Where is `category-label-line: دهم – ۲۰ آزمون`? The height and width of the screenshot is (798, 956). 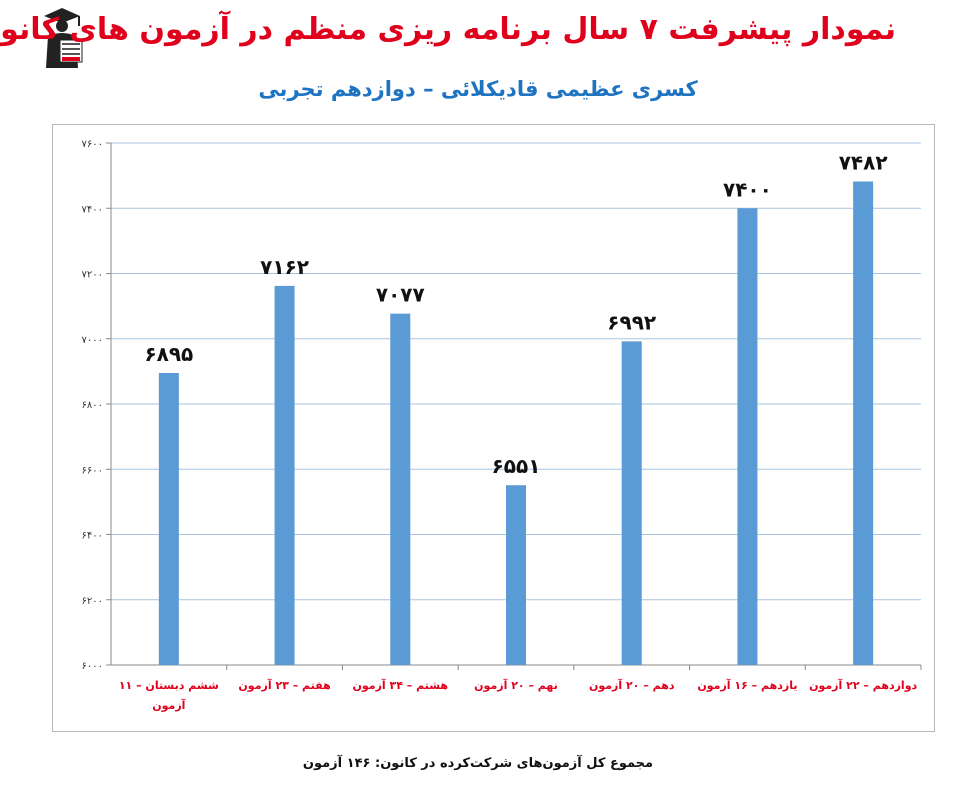
category-label-line: دهم – ۲۰ آزمون is located at coordinates (632, 685).